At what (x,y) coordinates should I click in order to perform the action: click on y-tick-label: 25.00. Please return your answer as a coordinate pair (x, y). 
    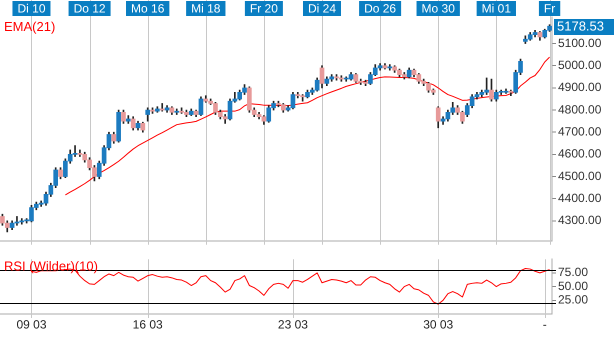
    Looking at the image, I should click on (573, 299).